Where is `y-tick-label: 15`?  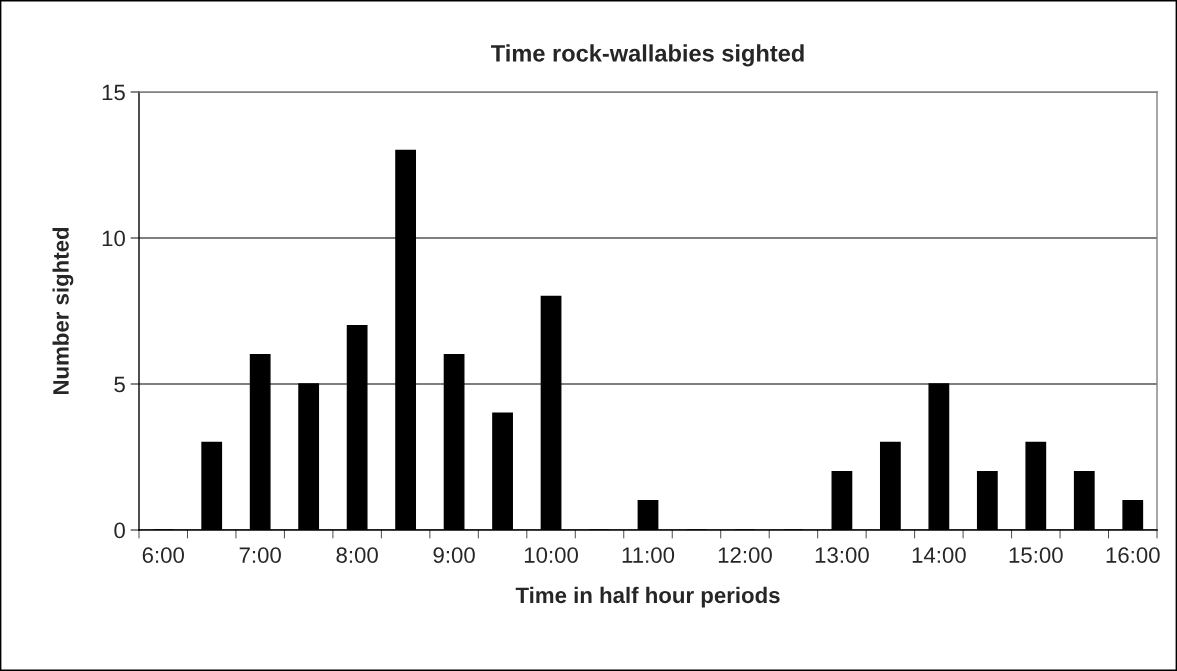
y-tick-label: 15 is located at coordinates (113, 92).